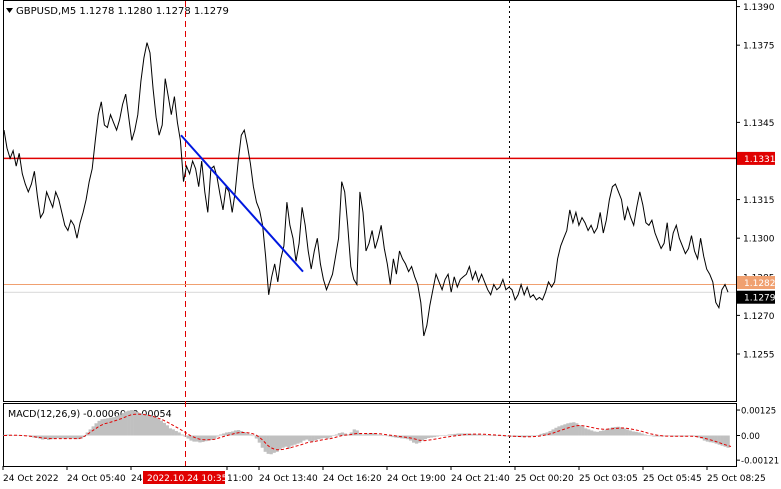 The image size is (781, 489). Describe the element at coordinates (96, 479) in the screenshot. I see `time-tick-label: 24 Oct 05:40` at that location.